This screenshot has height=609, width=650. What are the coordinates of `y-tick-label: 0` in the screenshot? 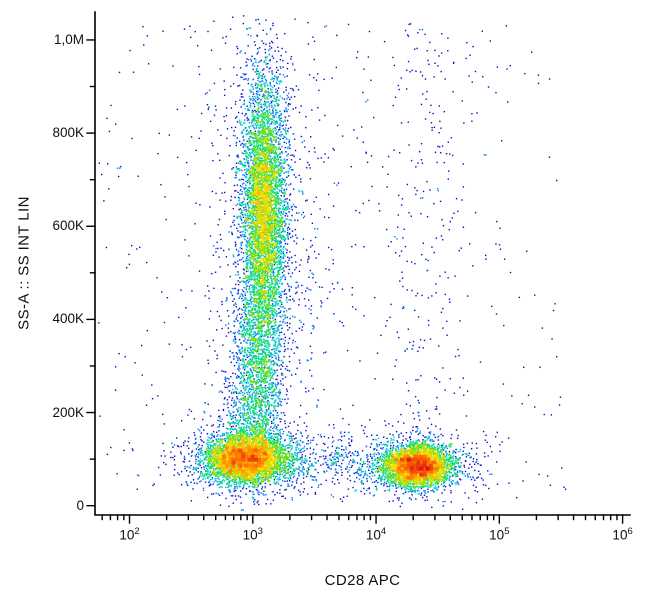 It's located at (80, 505).